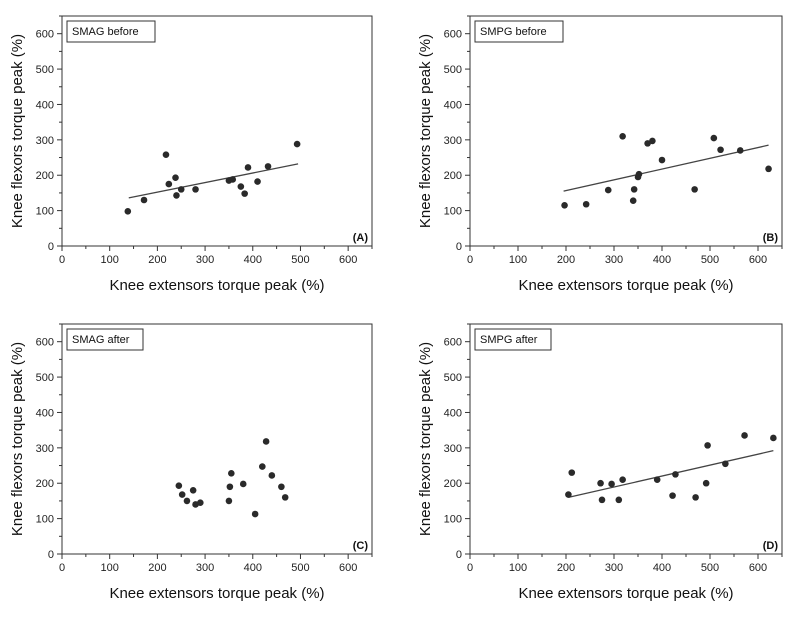 This screenshot has height=618, width=800. I want to click on x-tick-label: 600, so click(758, 260).